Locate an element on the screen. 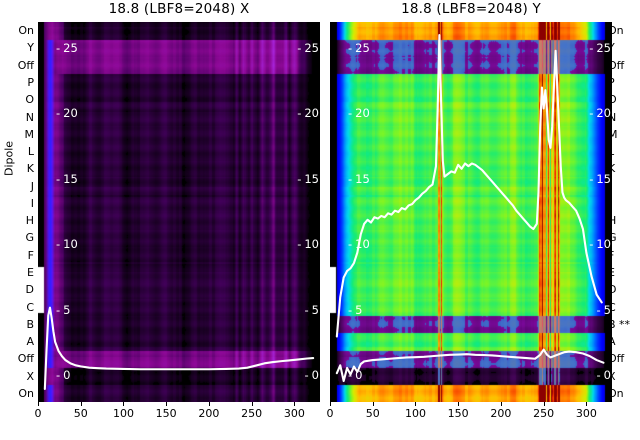 The width and height of the screenshot is (640, 440). dipole-tick-left-14: E is located at coordinates (30, 272).